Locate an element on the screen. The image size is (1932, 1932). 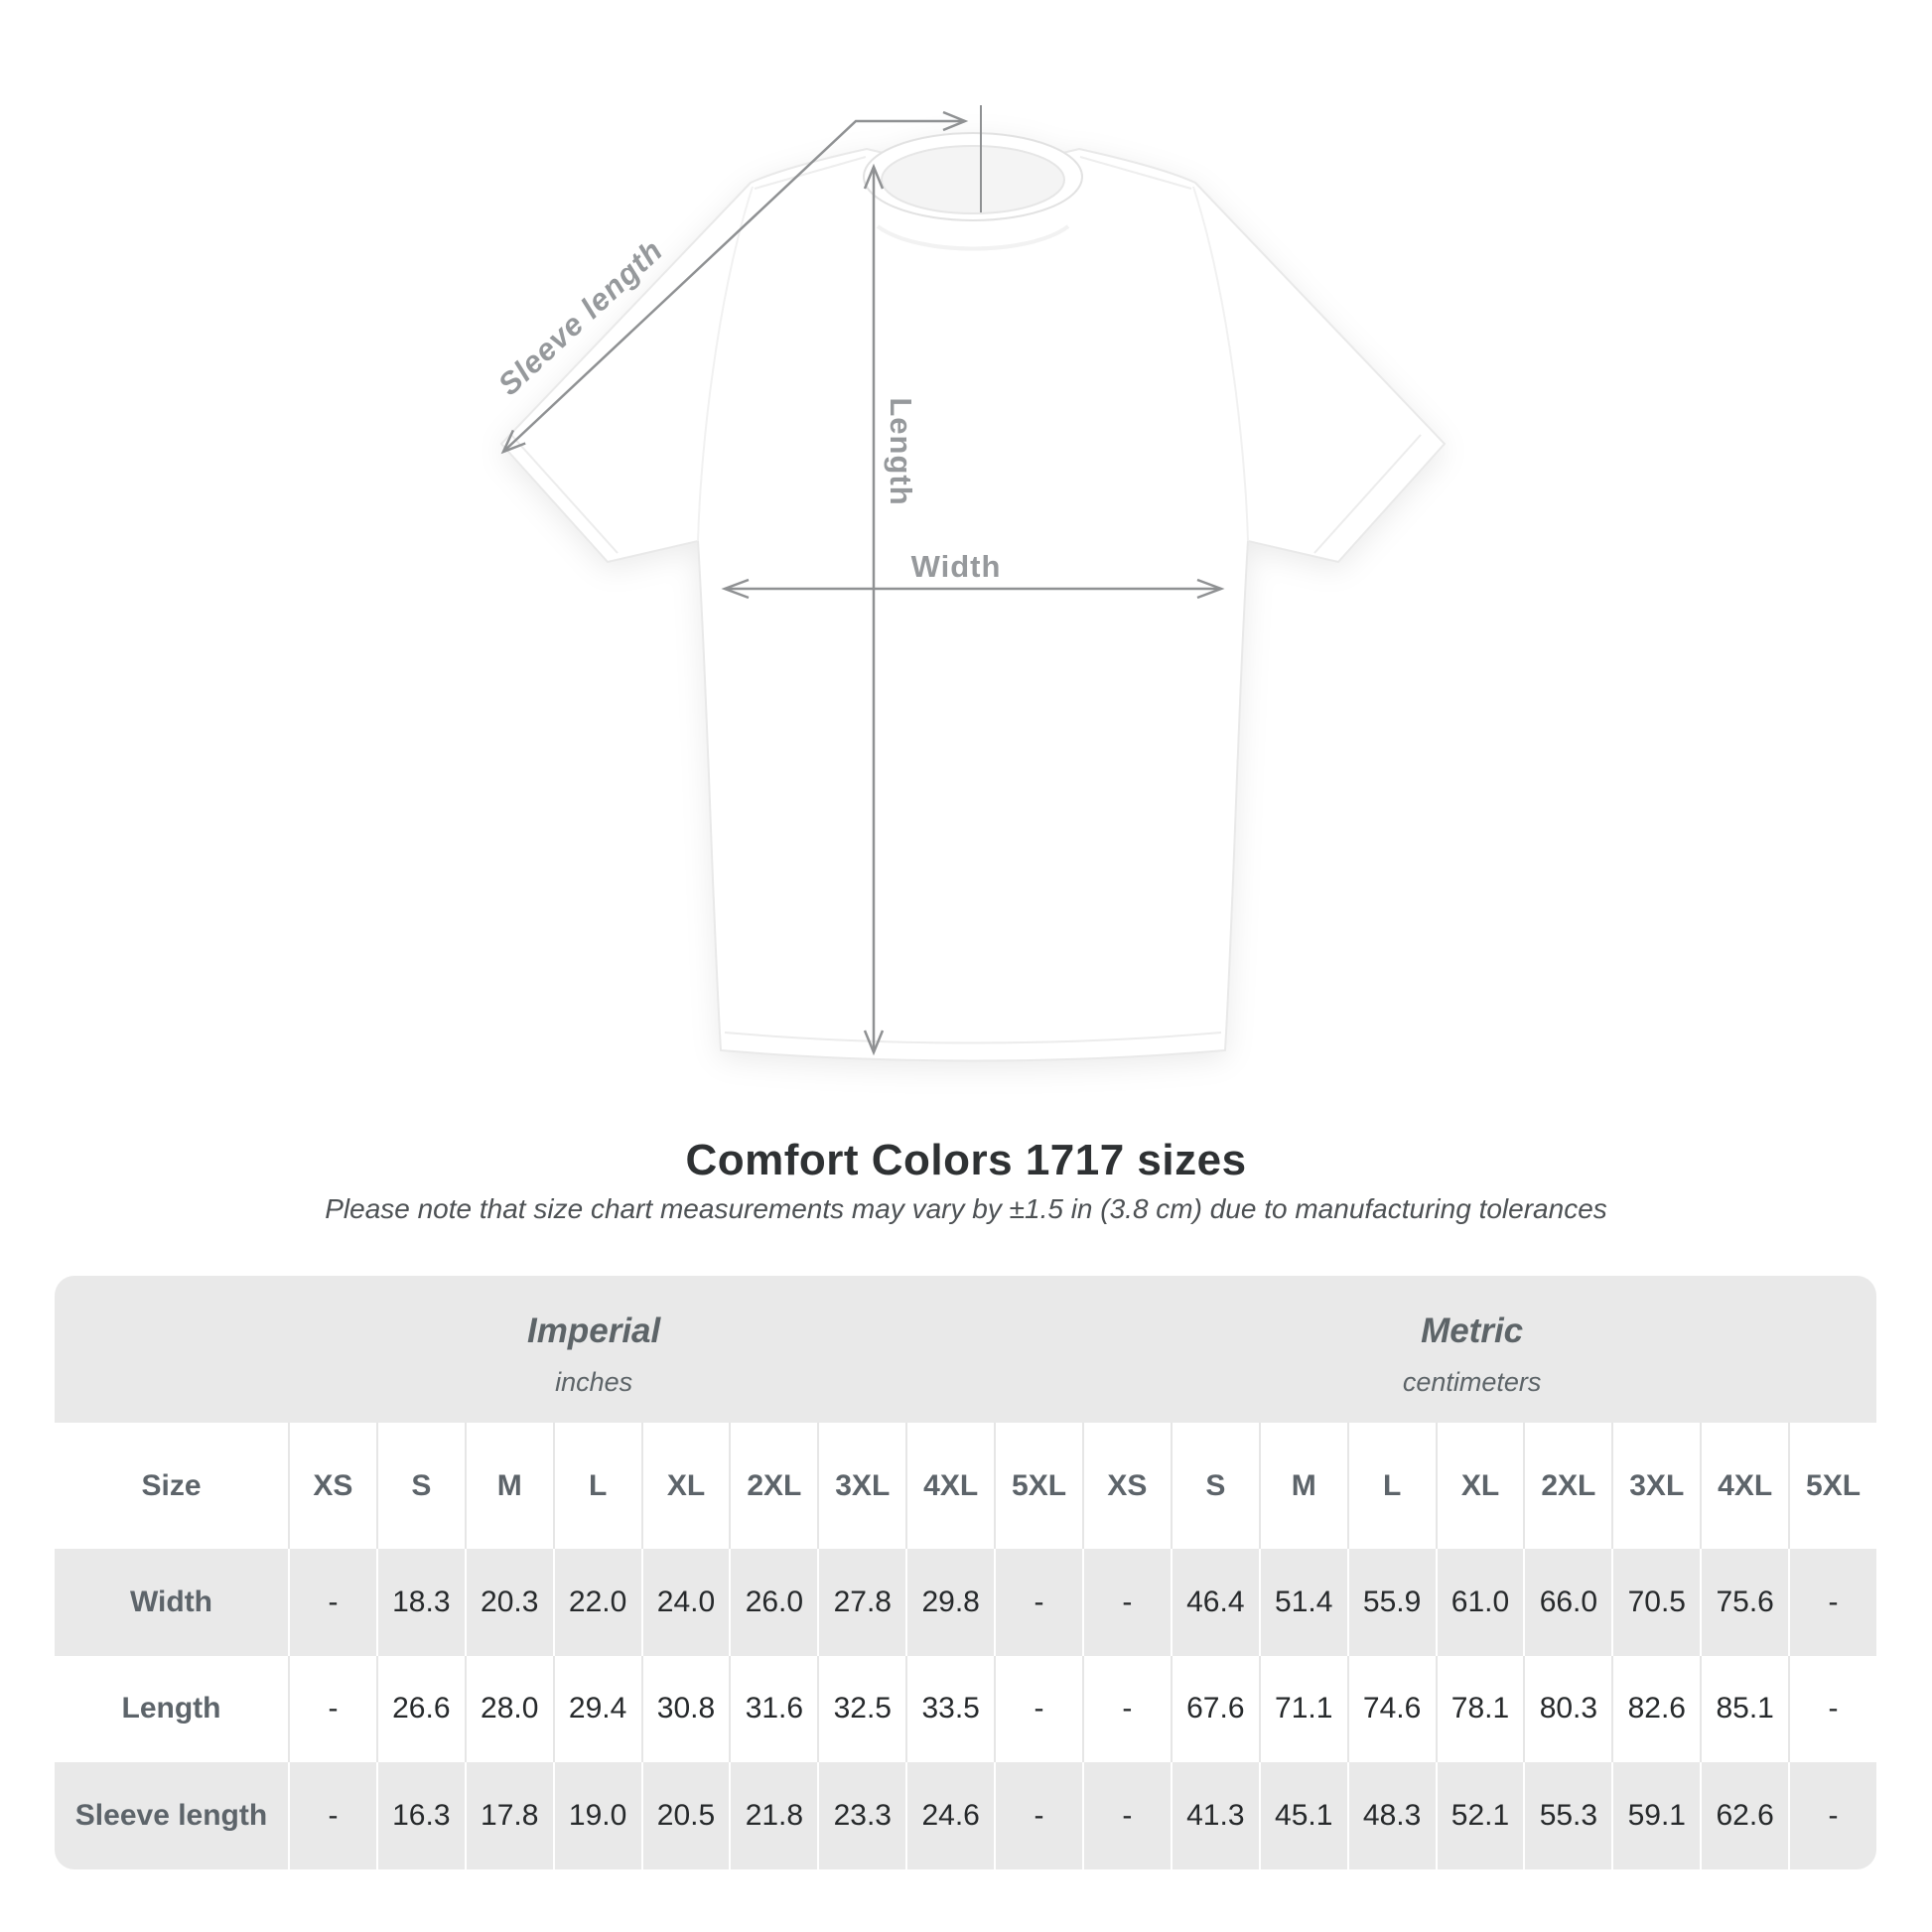
value-sleeve-length-imperial-3xl-text: 23.3 is located at coordinates (862, 1816).